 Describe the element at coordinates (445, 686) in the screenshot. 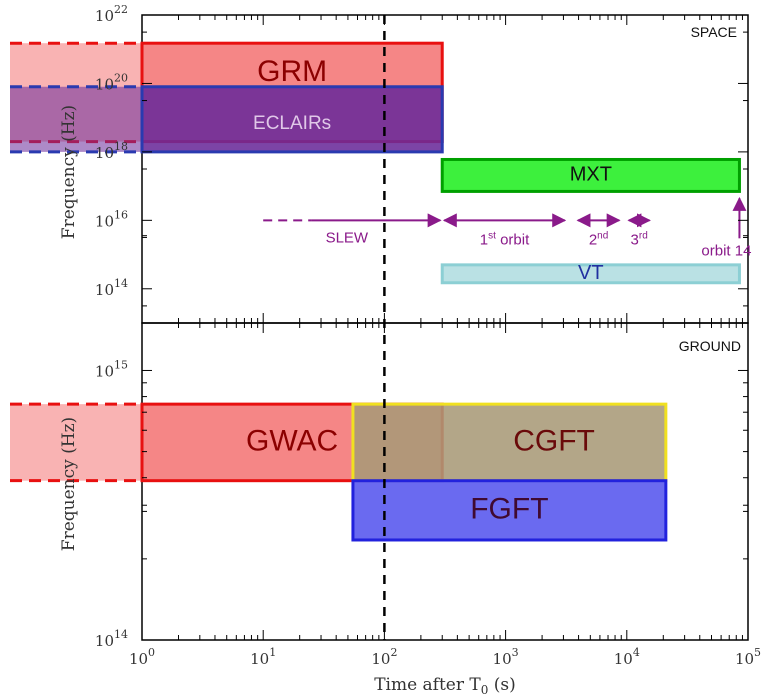

I see `x-axis-title: Time after T0 (s)` at that location.